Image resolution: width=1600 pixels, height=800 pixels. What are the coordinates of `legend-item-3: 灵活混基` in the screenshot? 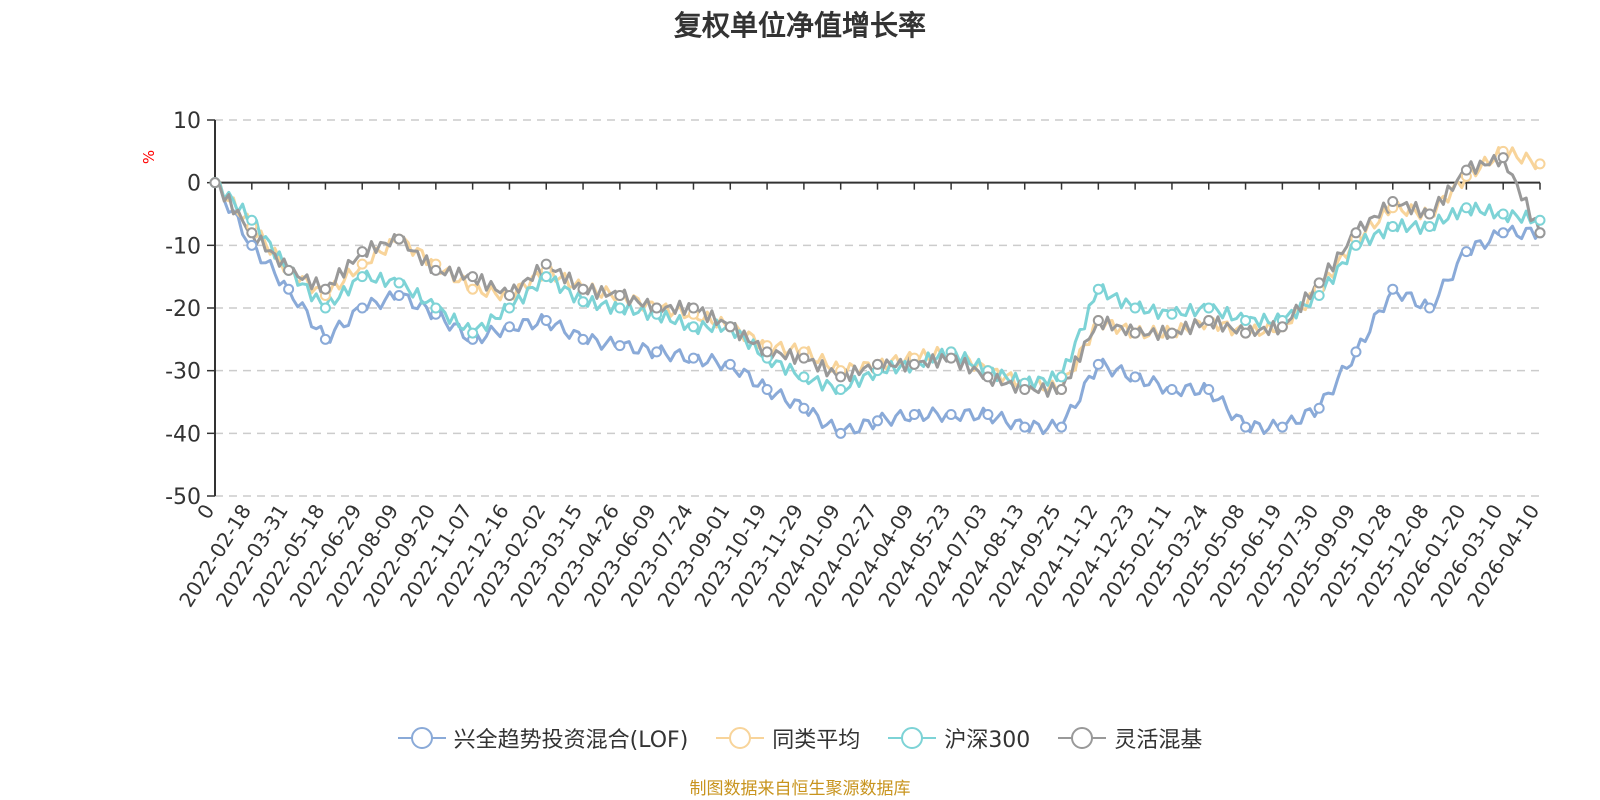 It's located at (1130, 738).